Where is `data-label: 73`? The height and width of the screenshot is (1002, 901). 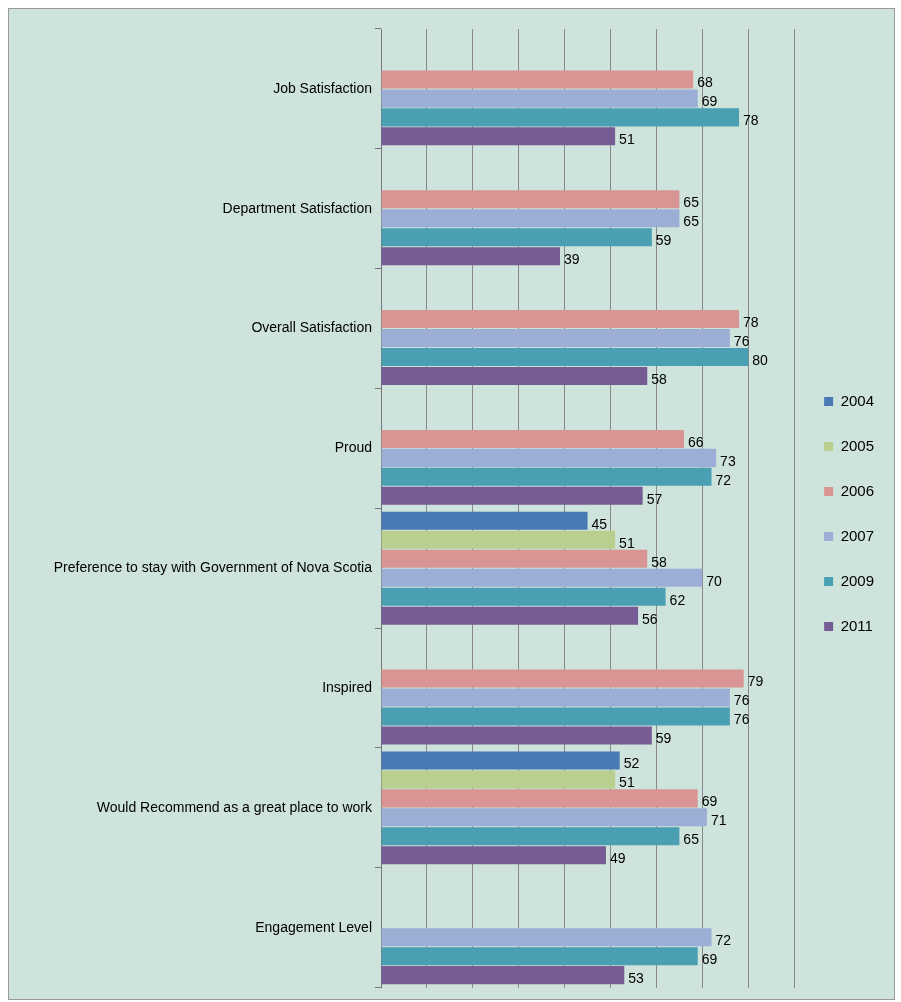
data-label: 73 is located at coordinates (728, 460).